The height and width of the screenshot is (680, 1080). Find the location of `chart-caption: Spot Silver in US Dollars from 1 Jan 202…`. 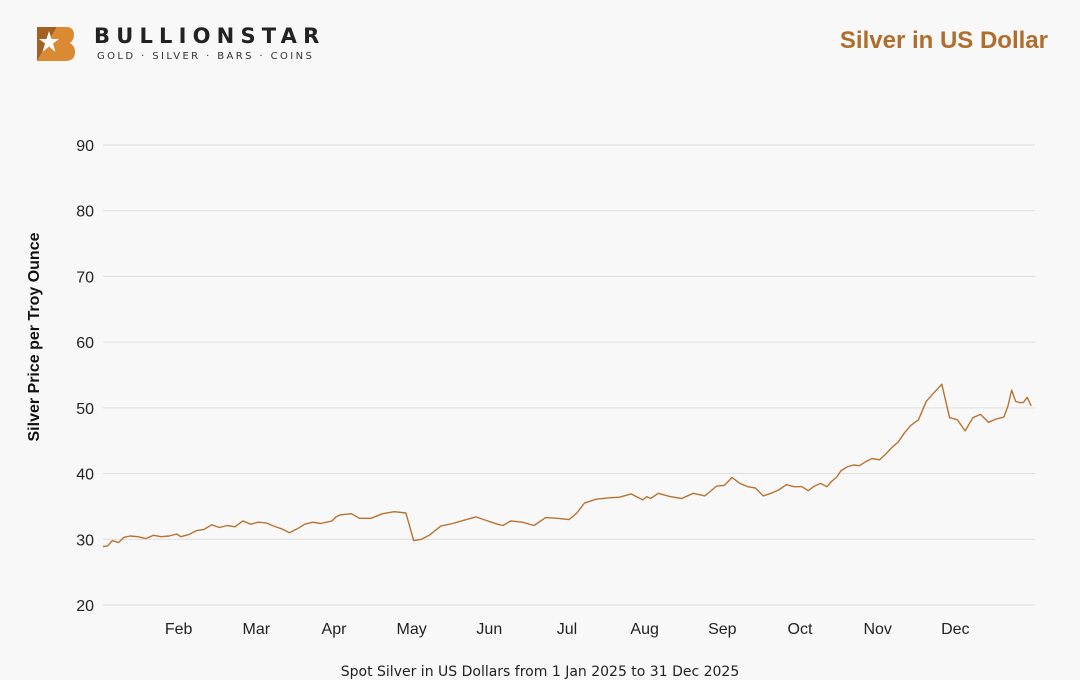

chart-caption: Spot Silver in US Dollars from 1 Jan 202… is located at coordinates (540, 672).